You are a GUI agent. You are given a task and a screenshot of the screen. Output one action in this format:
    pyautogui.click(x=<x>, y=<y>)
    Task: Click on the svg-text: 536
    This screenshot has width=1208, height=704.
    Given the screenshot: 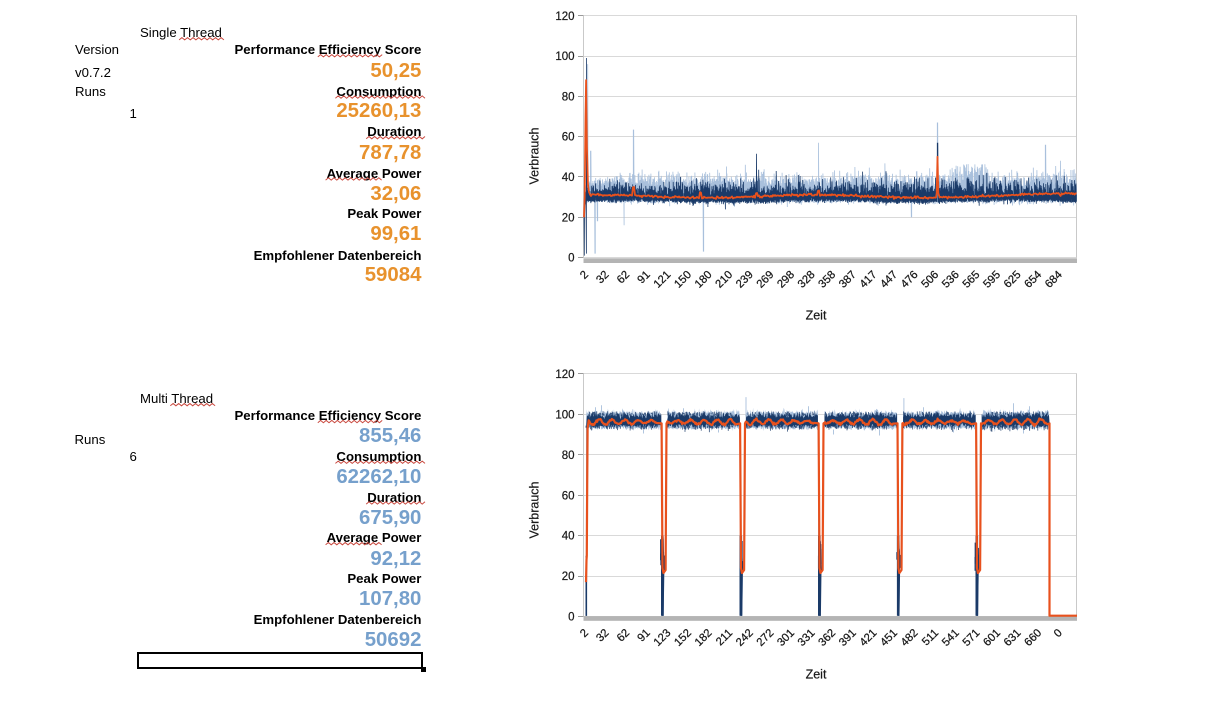 What is the action you would take?
    pyautogui.click(x=951, y=280)
    